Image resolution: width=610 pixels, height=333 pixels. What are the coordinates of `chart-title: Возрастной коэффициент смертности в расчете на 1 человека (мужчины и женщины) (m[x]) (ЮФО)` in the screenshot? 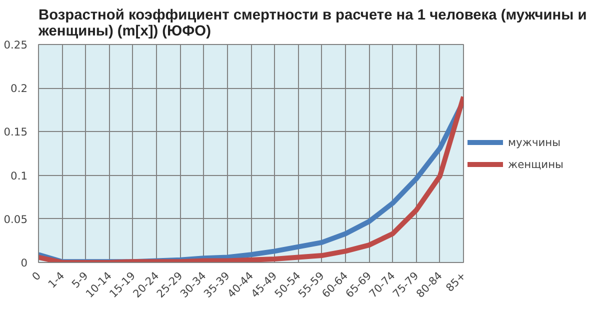 It's located at (312, 24).